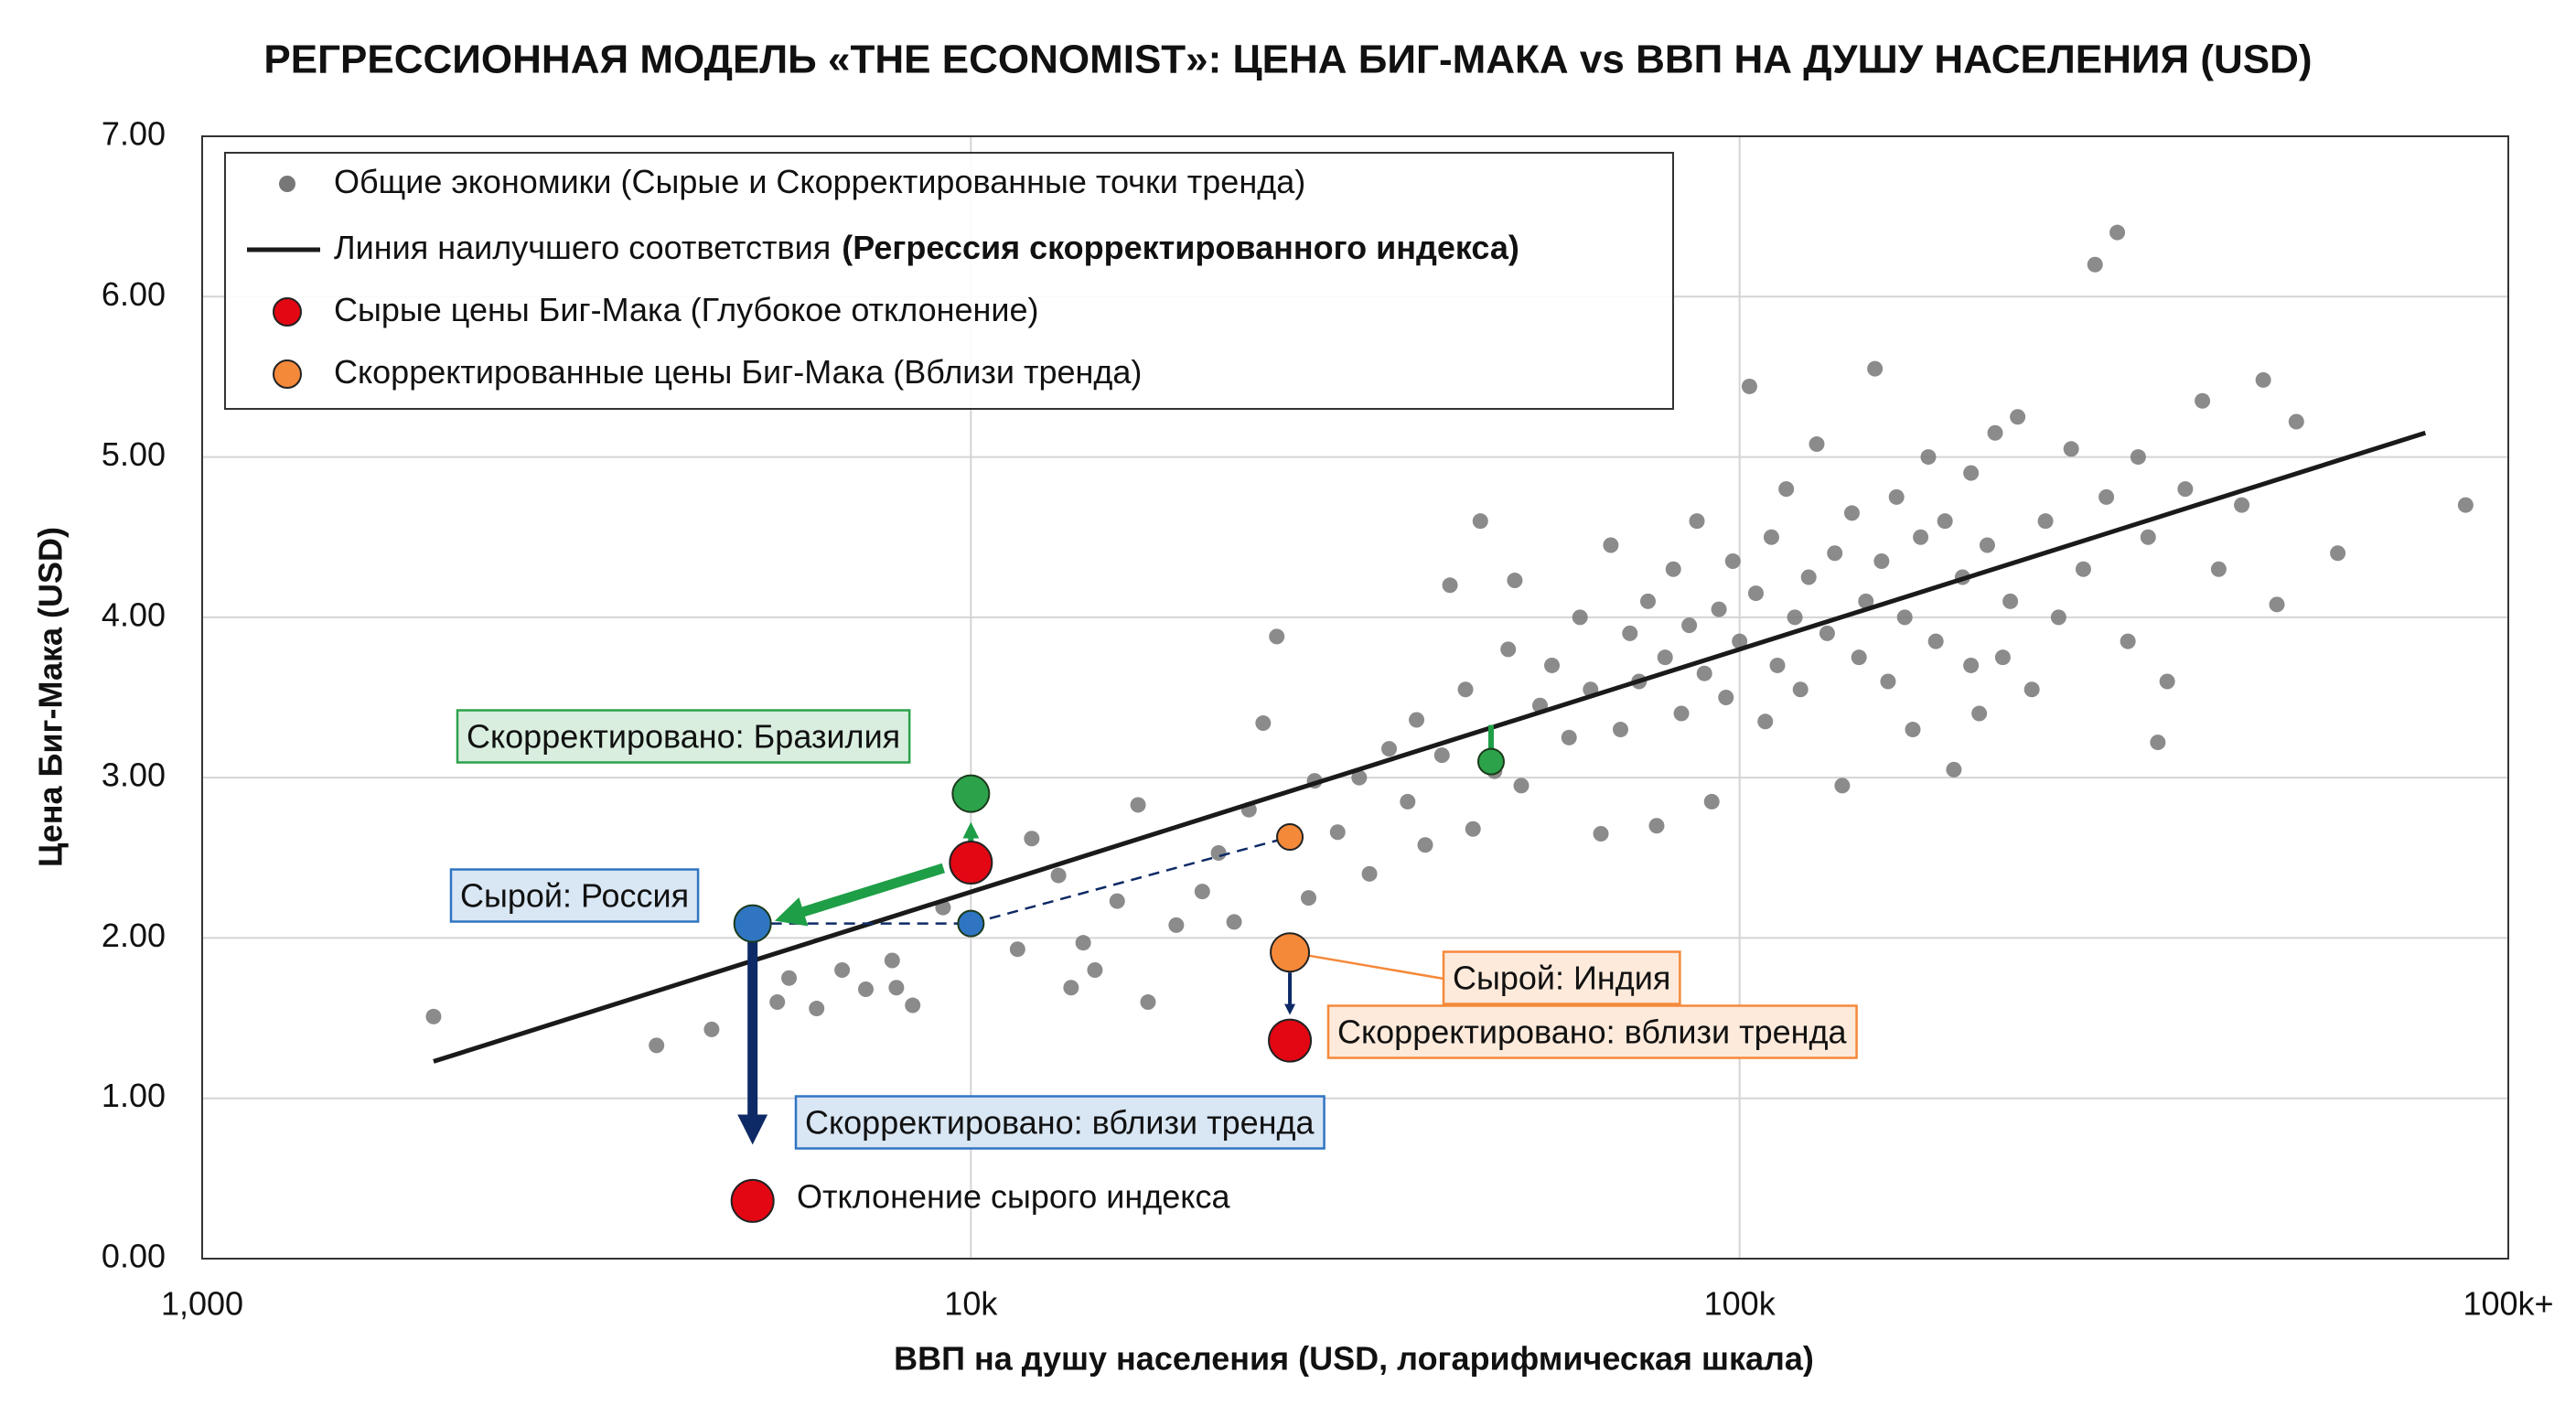  I want to click on legend-text: Линия наилучшего соответствия, so click(582, 247).